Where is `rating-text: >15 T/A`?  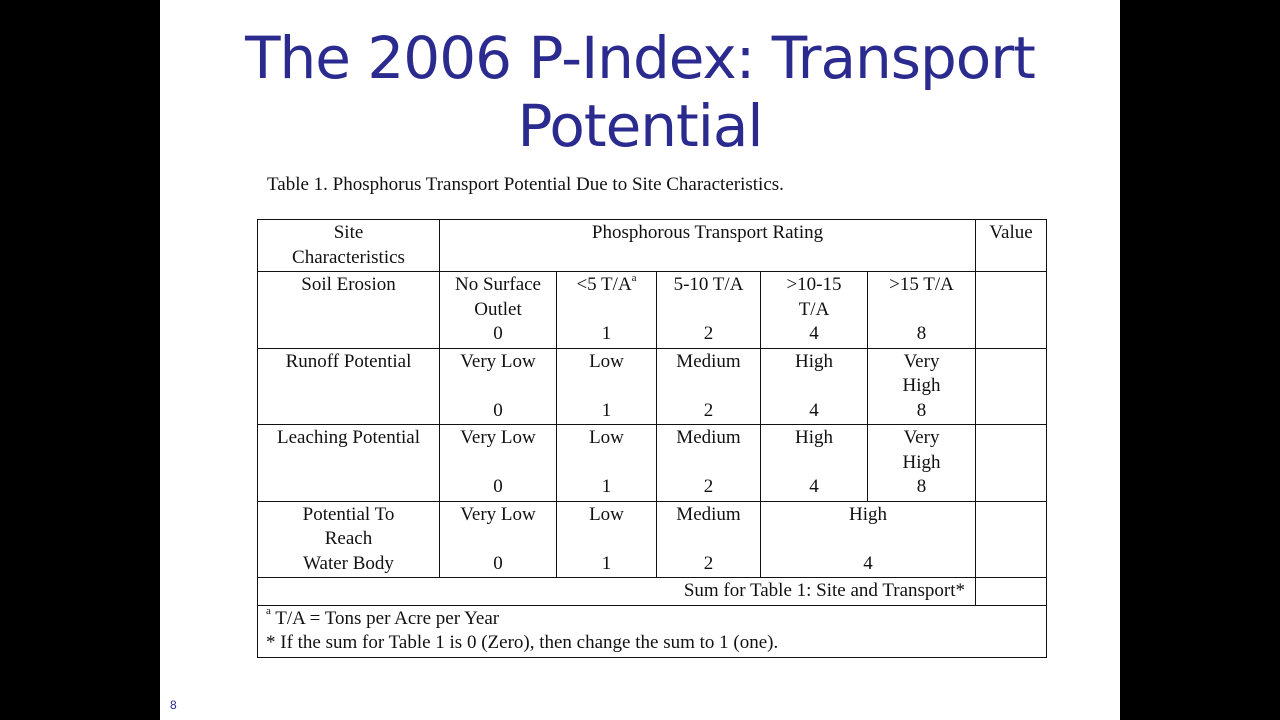
rating-text: >15 T/A is located at coordinates (921, 284).